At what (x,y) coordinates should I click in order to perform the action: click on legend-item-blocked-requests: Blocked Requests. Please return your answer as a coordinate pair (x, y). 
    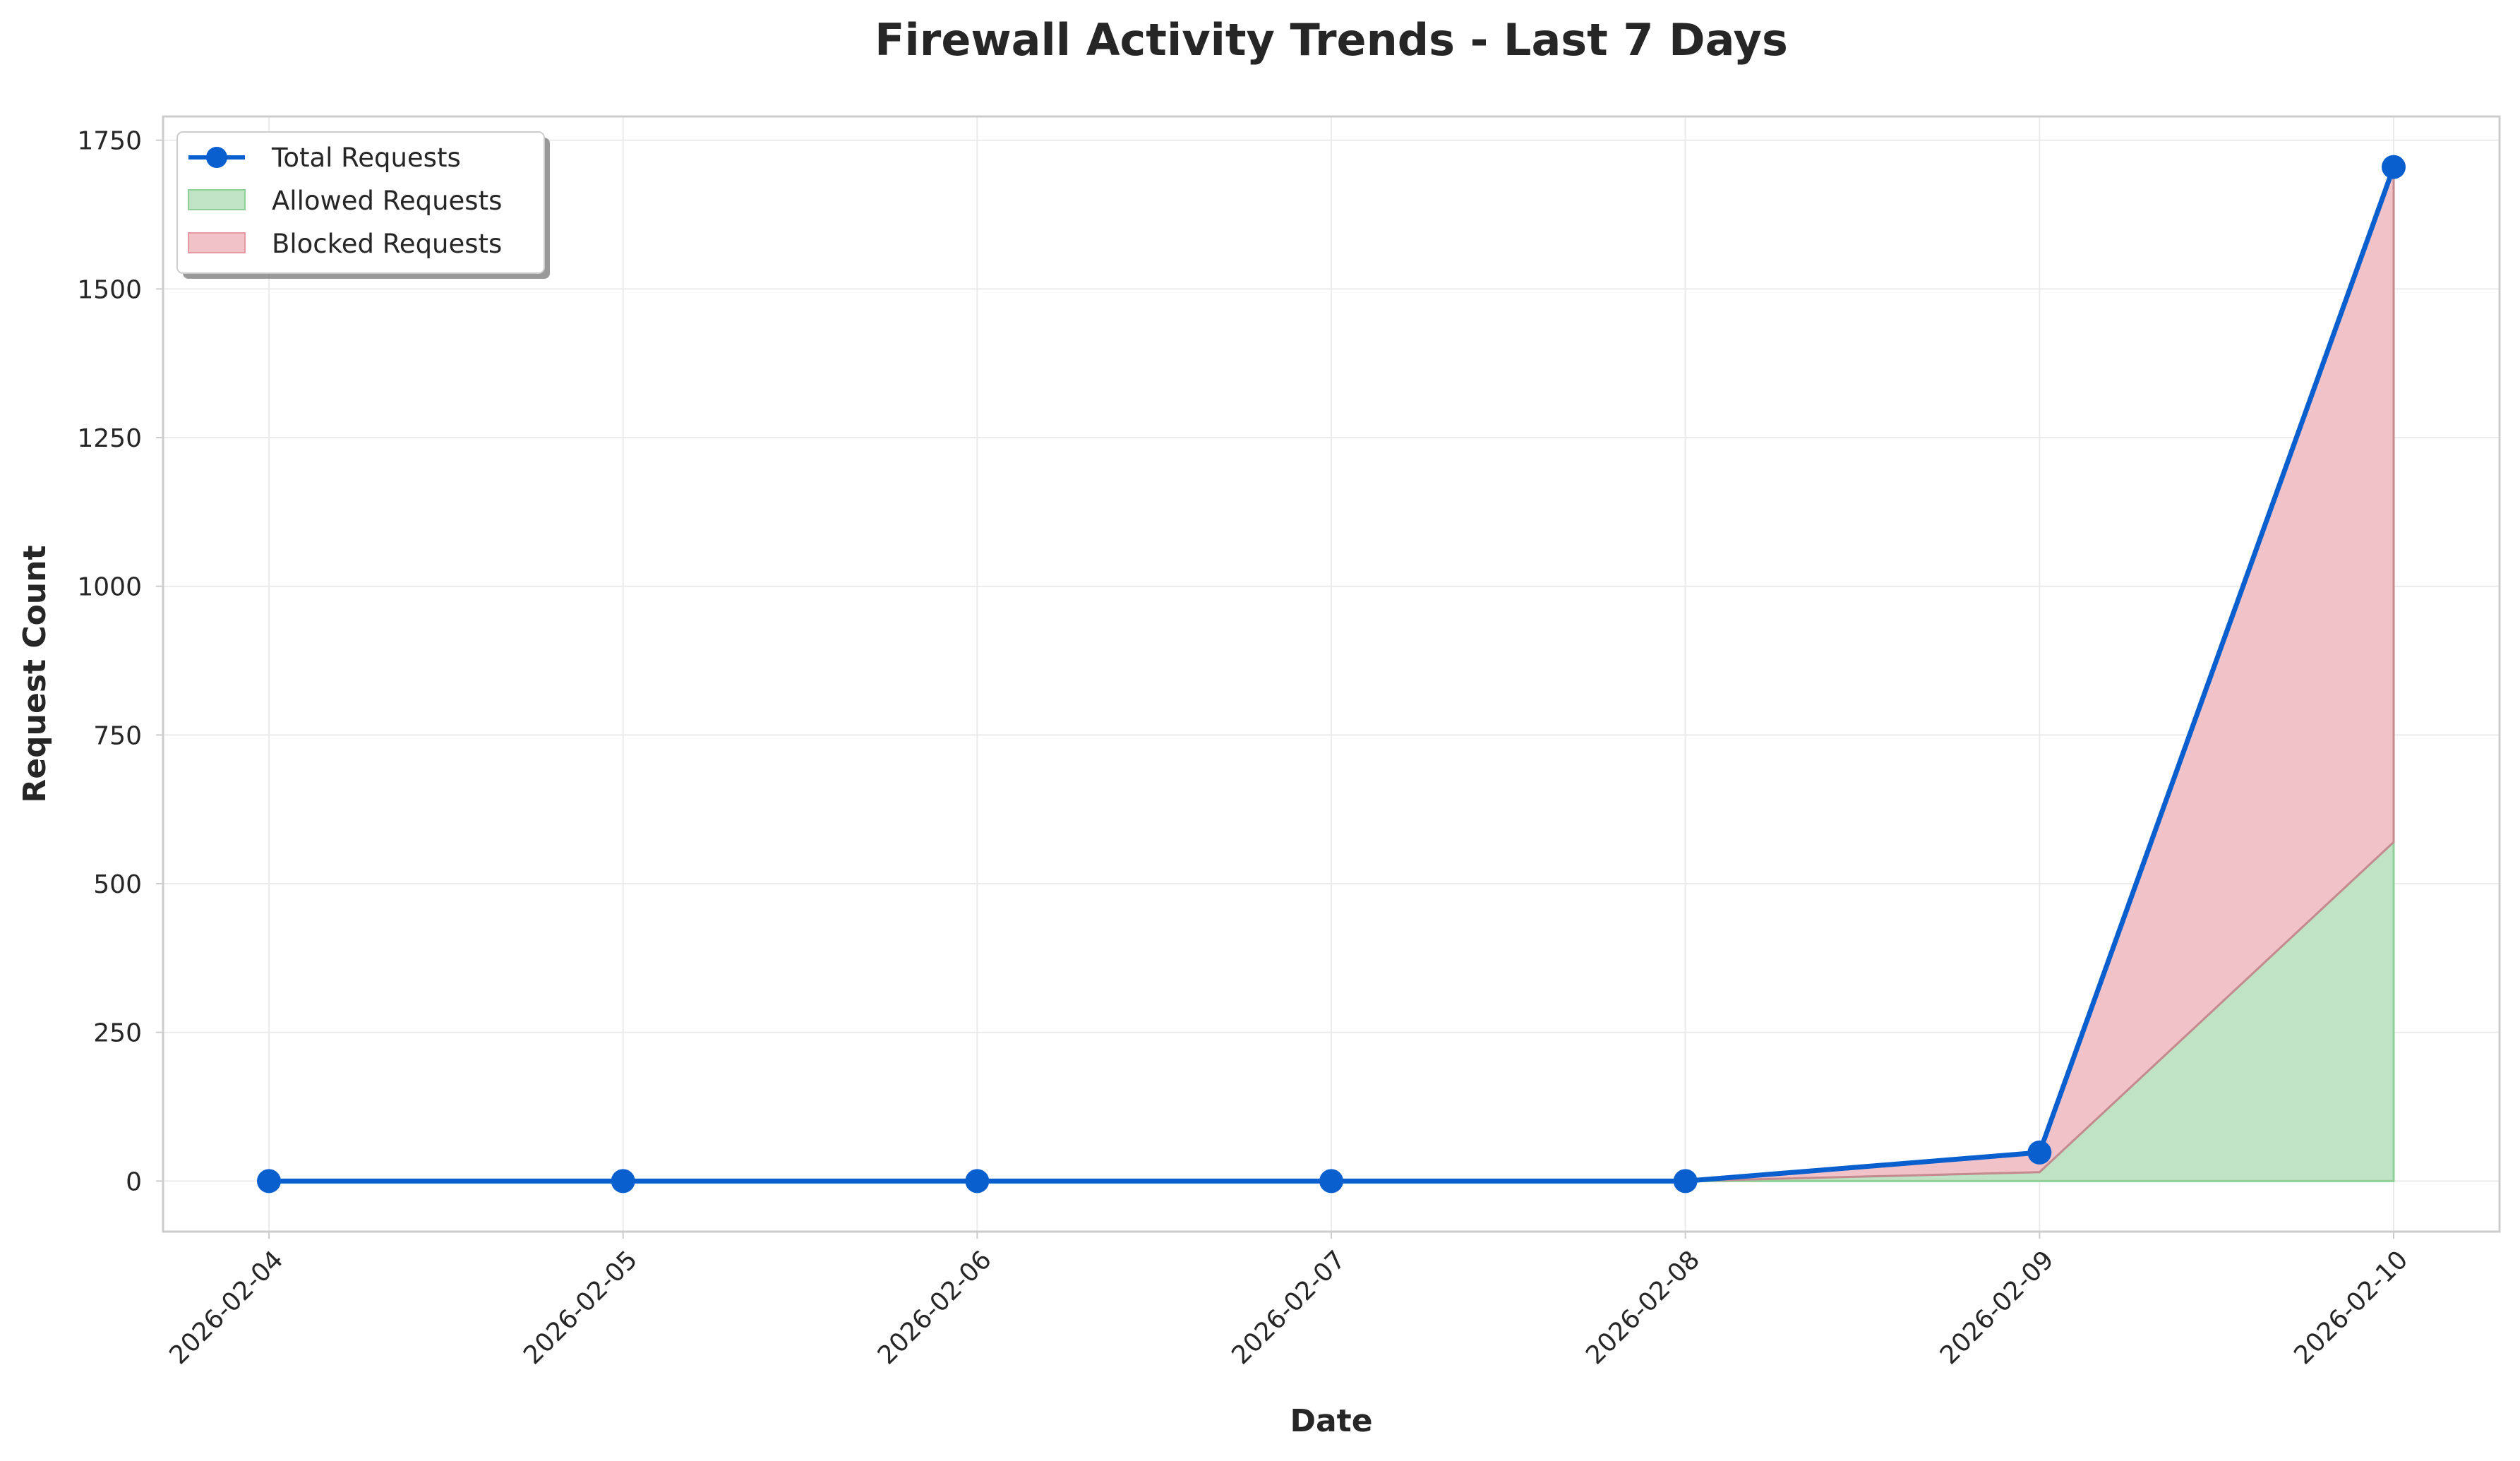
    Looking at the image, I should click on (345, 244).